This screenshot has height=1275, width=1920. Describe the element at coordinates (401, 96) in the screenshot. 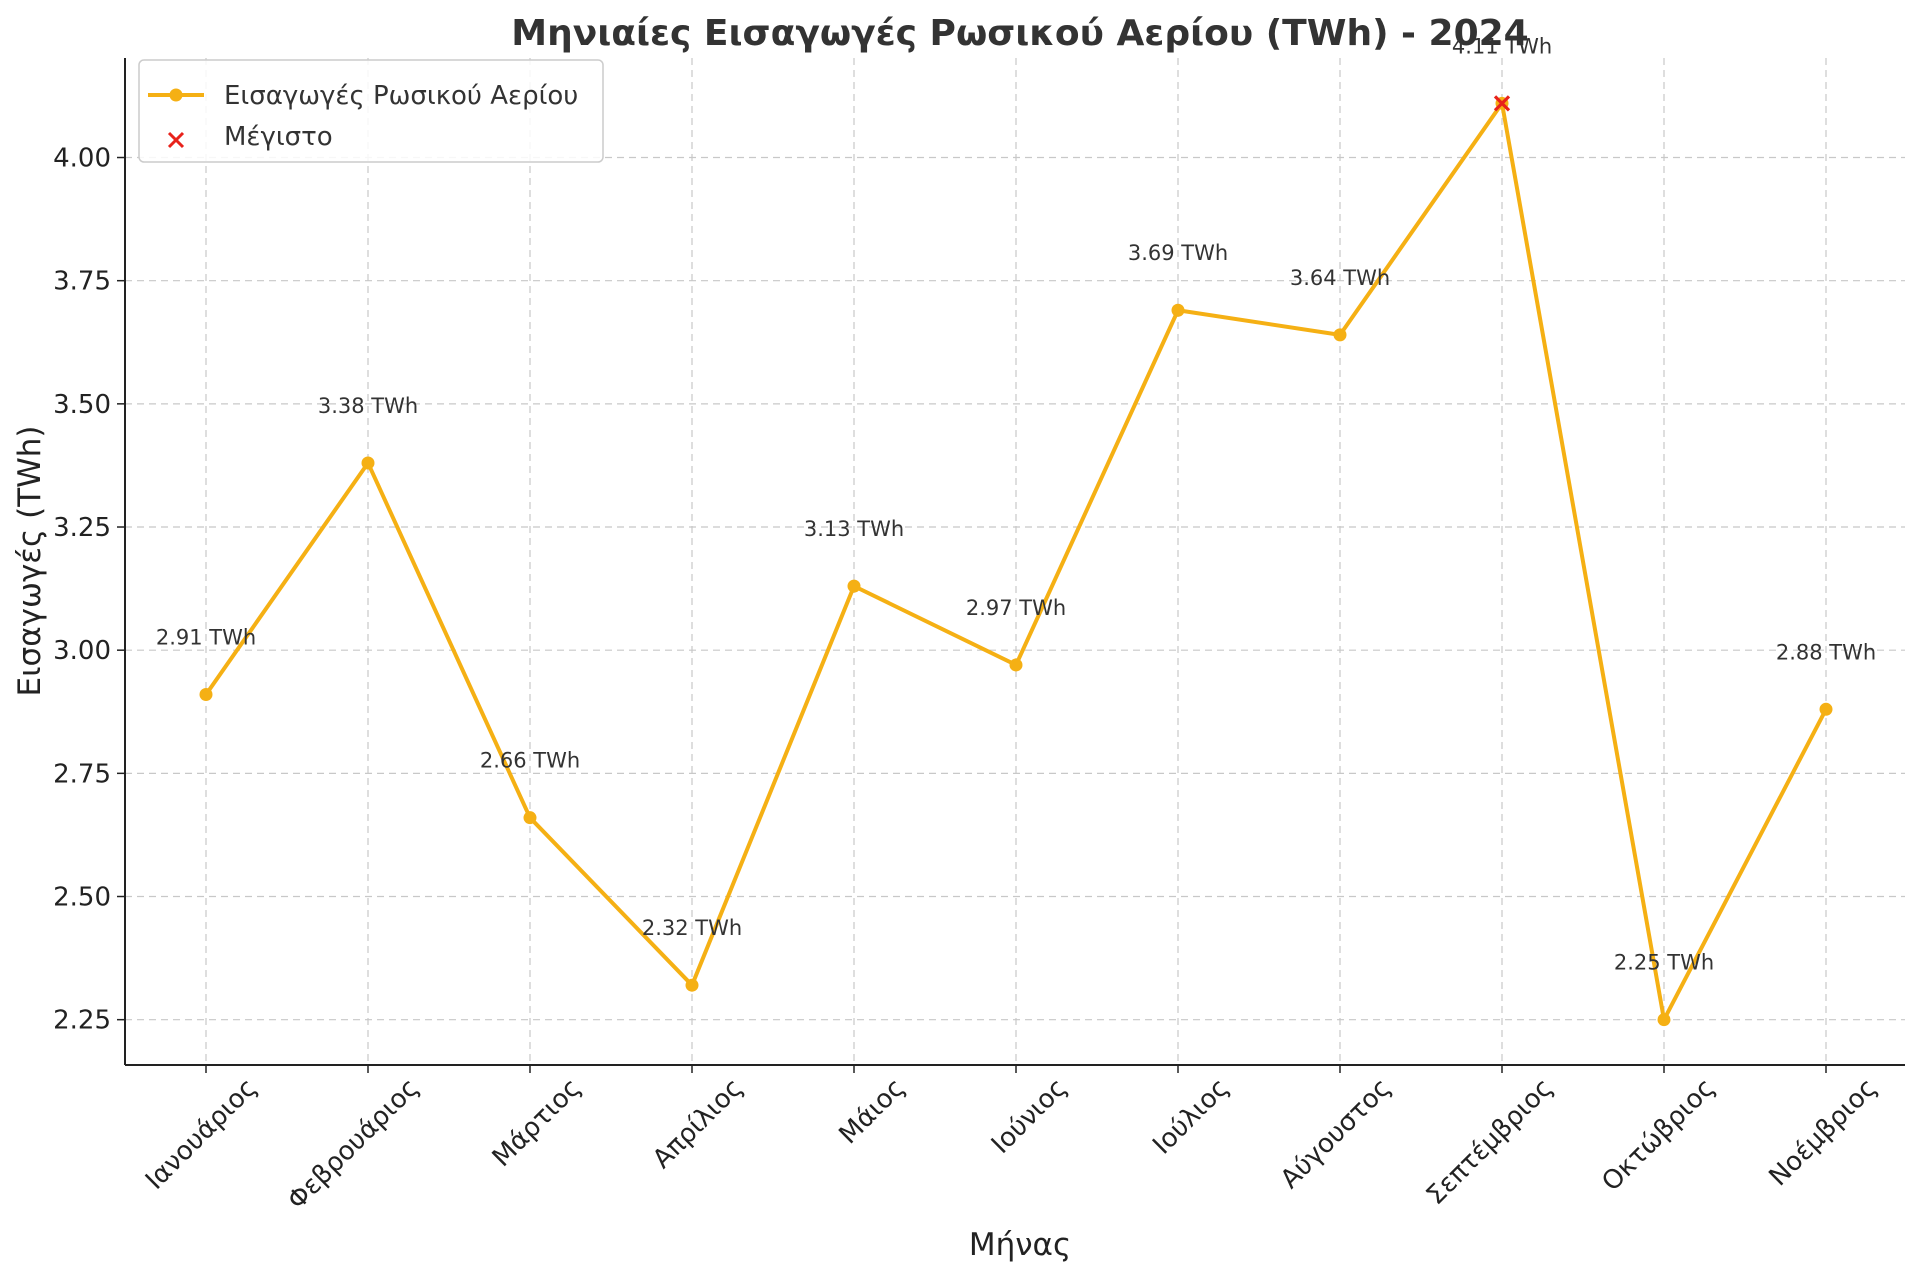

I see `legend-label-series: Εισαγωγές Ρωσικού Αερίου` at that location.